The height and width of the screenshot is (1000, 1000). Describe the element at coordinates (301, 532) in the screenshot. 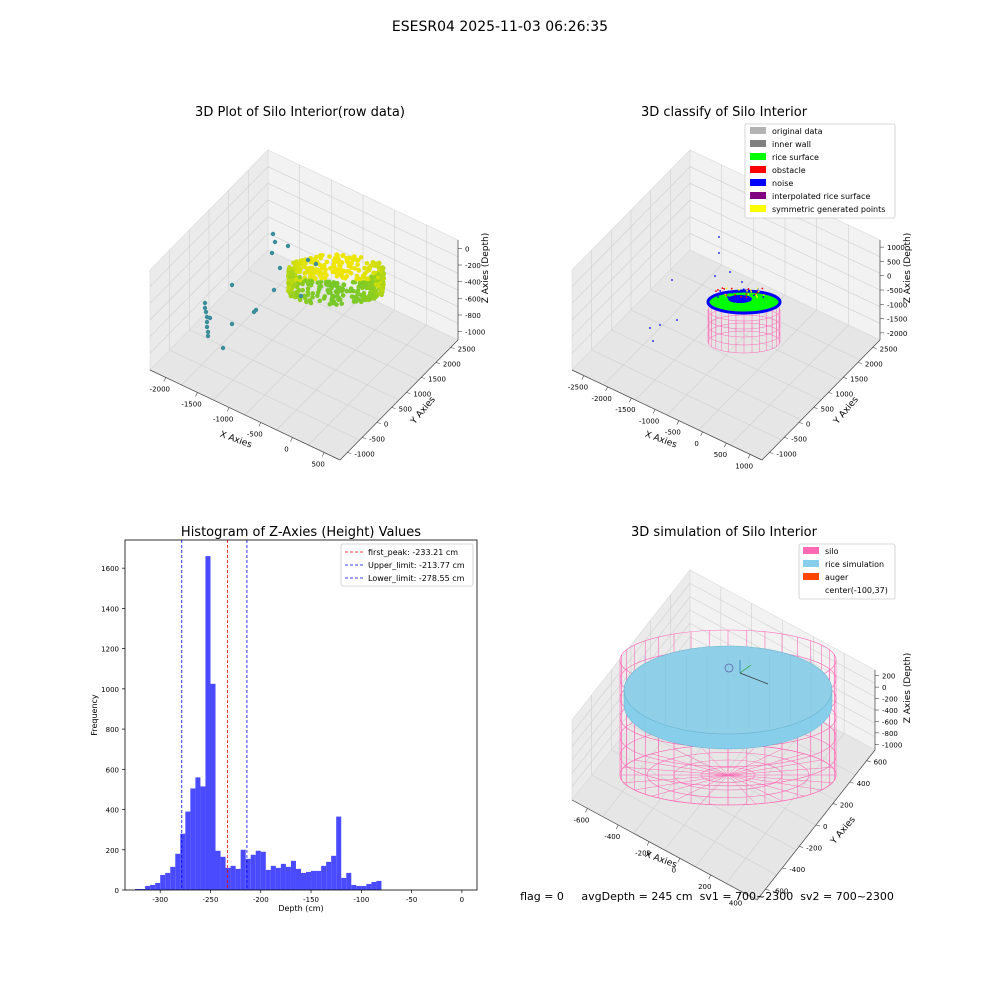

I see `histogram-title: Histogram of Z-Axies (Height) Values` at that location.